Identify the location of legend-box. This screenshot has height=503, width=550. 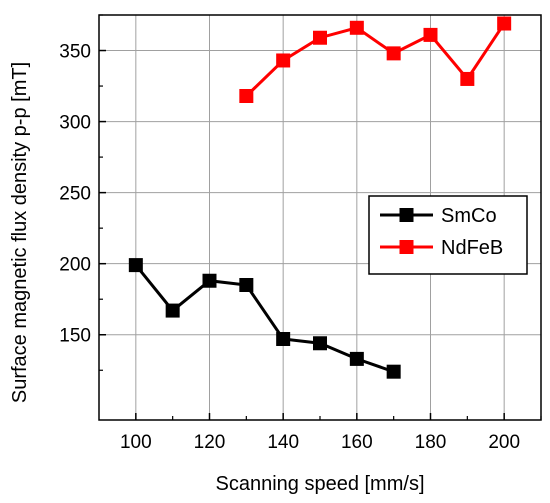
(448, 235).